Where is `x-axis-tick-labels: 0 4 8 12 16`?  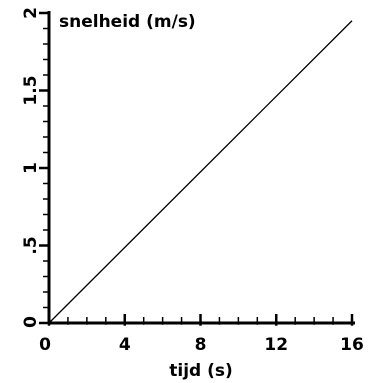 x-axis-tick-labels: 0 4 8 12 16 is located at coordinates (201, 345).